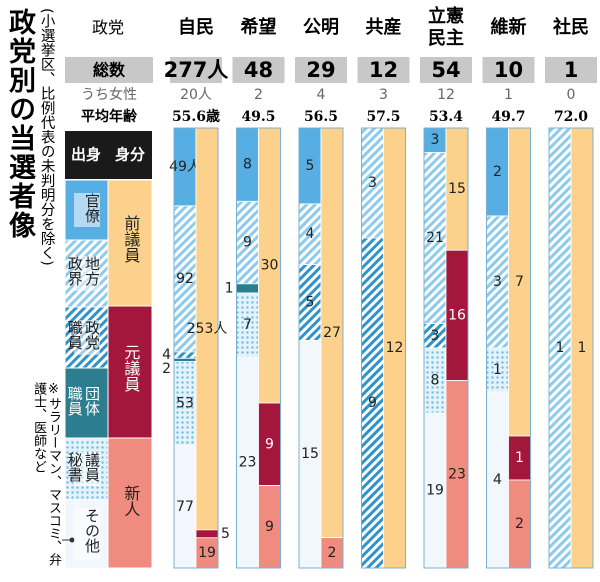  What do you see at coordinates (270, 266) in the screenshot?
I see `segment-label: 30` at bounding box center [270, 266].